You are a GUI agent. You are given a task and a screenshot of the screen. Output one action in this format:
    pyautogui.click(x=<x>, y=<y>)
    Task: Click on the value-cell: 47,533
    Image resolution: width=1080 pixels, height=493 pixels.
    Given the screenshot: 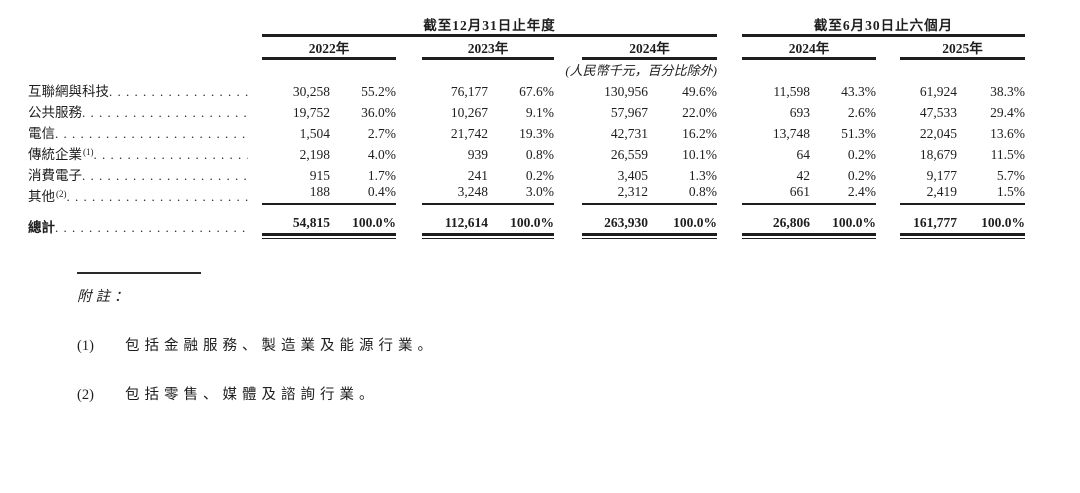 What is the action you would take?
    pyautogui.click(x=938, y=112)
    